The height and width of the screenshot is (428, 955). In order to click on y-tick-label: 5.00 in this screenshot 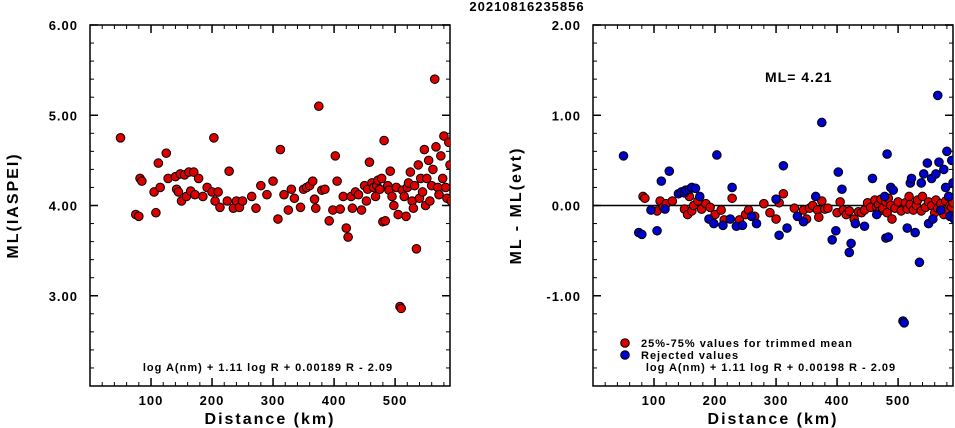, I will do `click(63, 115)`.